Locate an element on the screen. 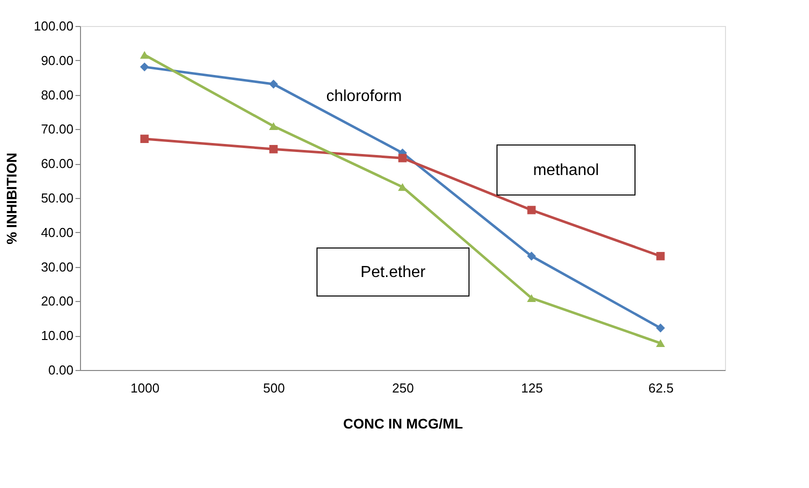 The image size is (809, 488). y-tick-label: 20.00 is located at coordinates (57, 301).